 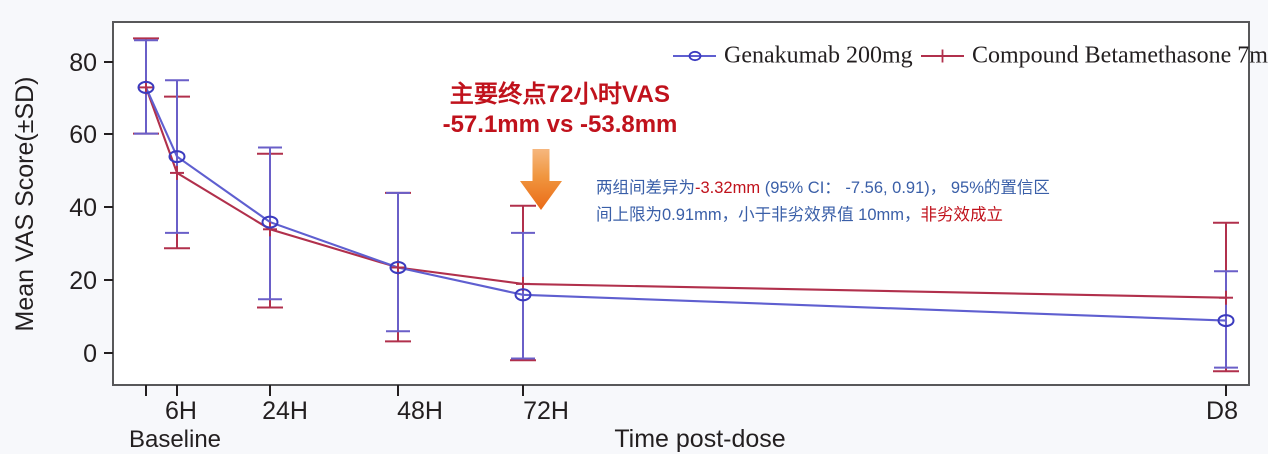 I want to click on noninferiority-line1-part1: 两组间差异为, so click(x=645, y=188).